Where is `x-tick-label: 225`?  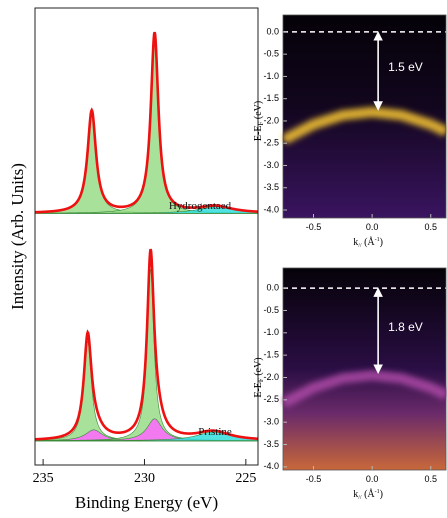
x-tick-label: 225 is located at coordinates (245, 478).